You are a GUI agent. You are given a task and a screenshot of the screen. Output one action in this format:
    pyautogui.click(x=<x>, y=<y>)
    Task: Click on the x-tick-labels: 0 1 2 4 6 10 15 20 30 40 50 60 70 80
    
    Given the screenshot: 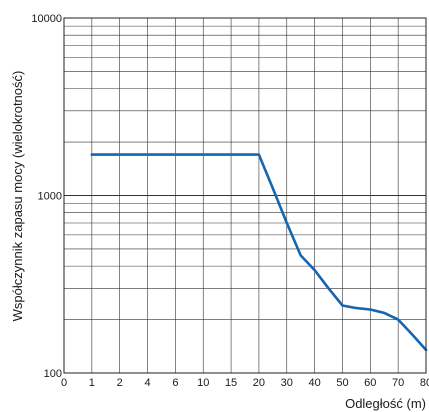 What is the action you would take?
    pyautogui.click(x=245, y=383)
    